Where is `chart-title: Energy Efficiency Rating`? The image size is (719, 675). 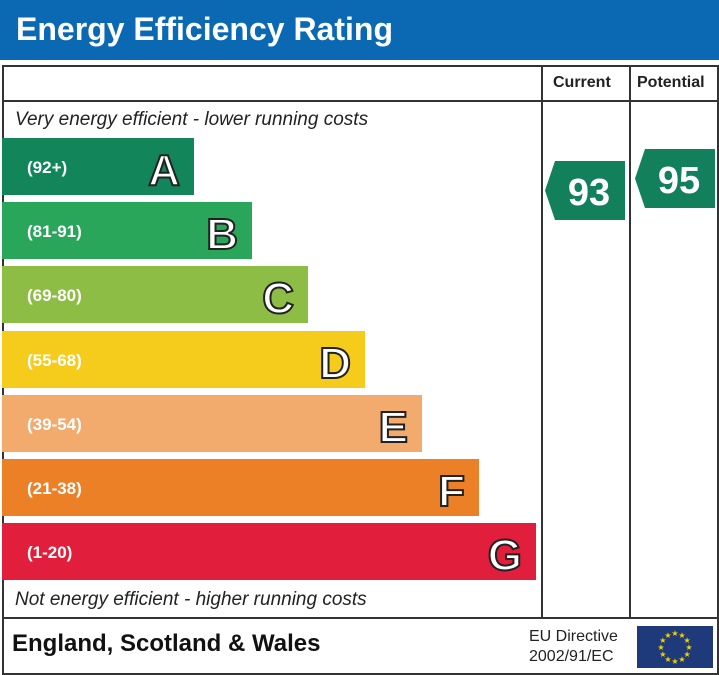 chart-title: Energy Efficiency Rating is located at coordinates (204, 29).